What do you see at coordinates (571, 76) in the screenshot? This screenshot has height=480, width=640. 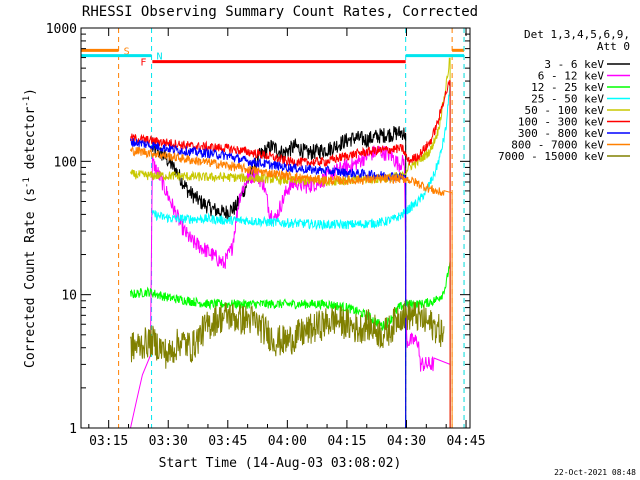 I see `legend-label-1: 6 - 12 keV` at bounding box center [571, 76].